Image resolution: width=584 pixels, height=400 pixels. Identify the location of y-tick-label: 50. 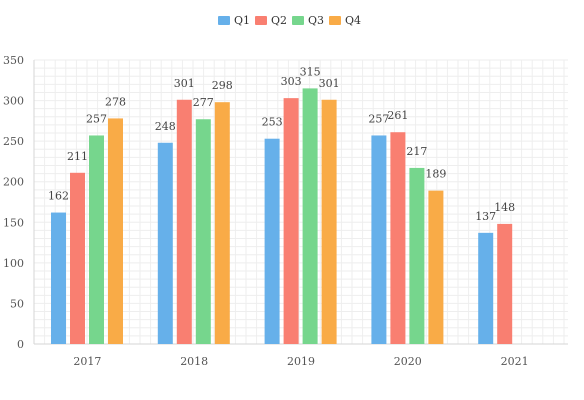
(17, 303).